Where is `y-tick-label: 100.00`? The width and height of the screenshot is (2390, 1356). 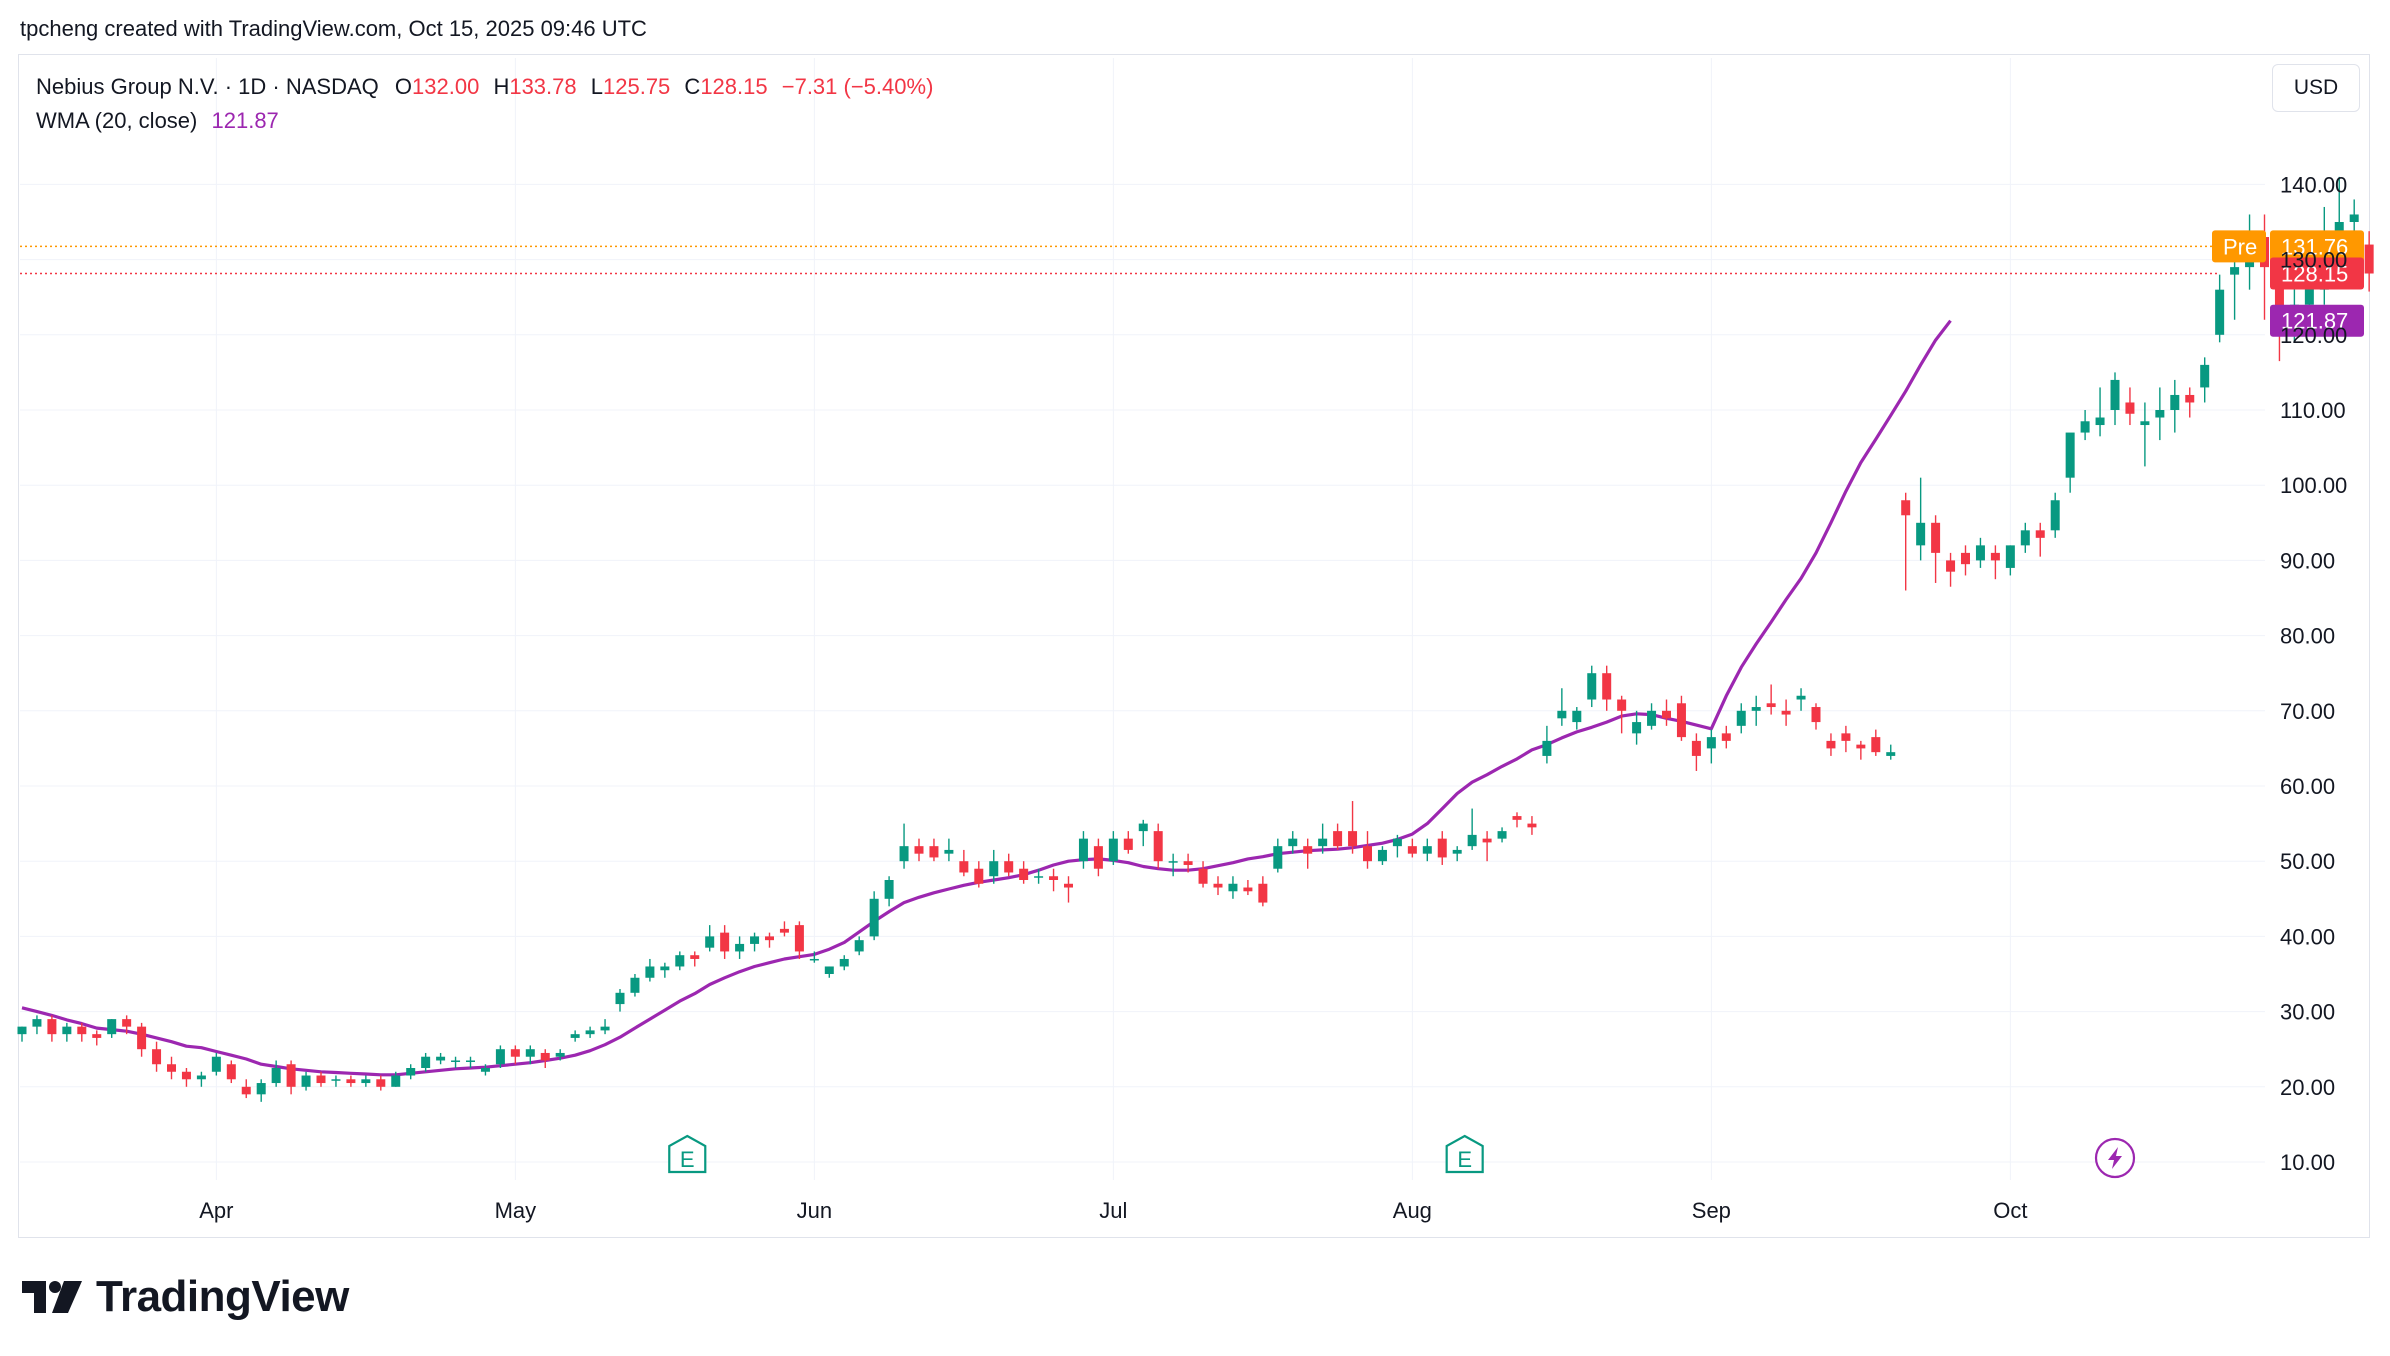 y-tick-label: 100.00 is located at coordinates (2313, 485).